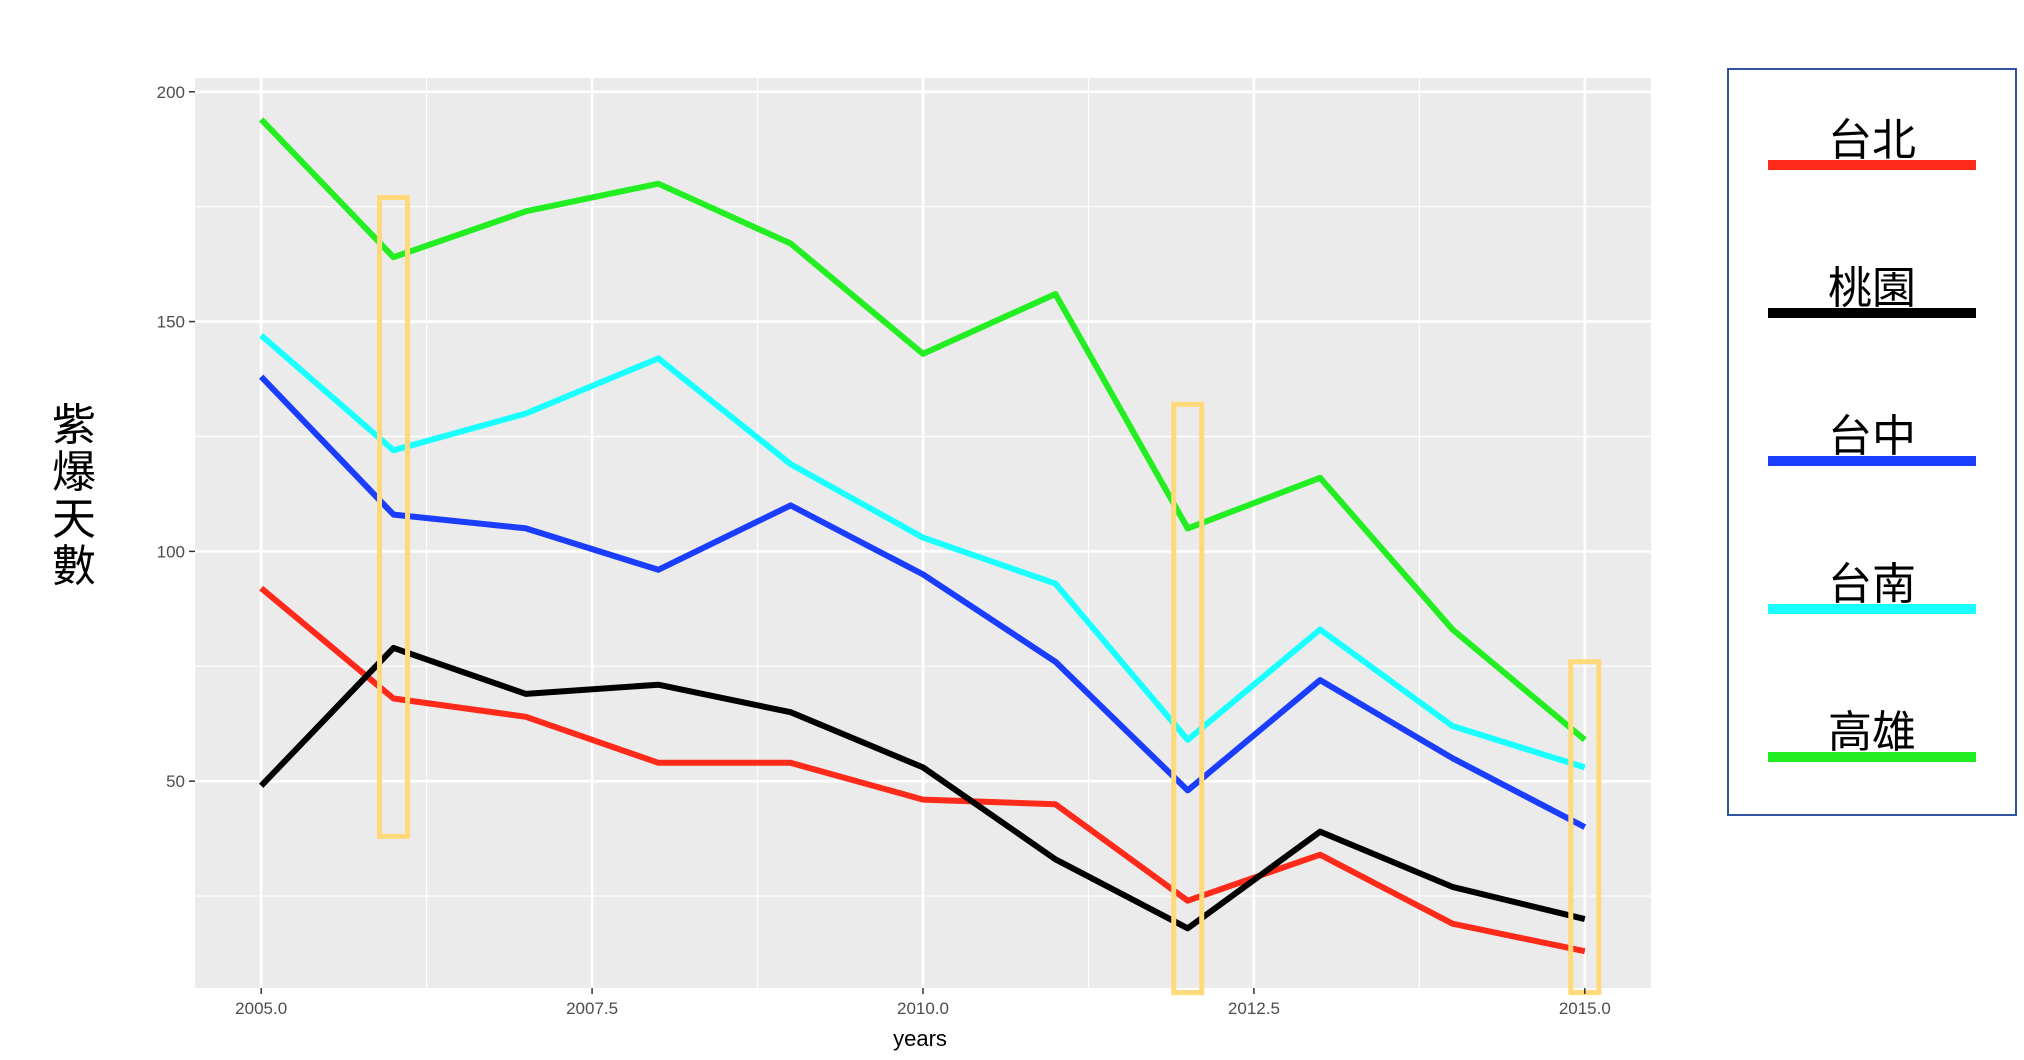 The width and height of the screenshot is (2024, 1060). What do you see at coordinates (1872, 436) in the screenshot?
I see `legend-label-2: 台中` at bounding box center [1872, 436].